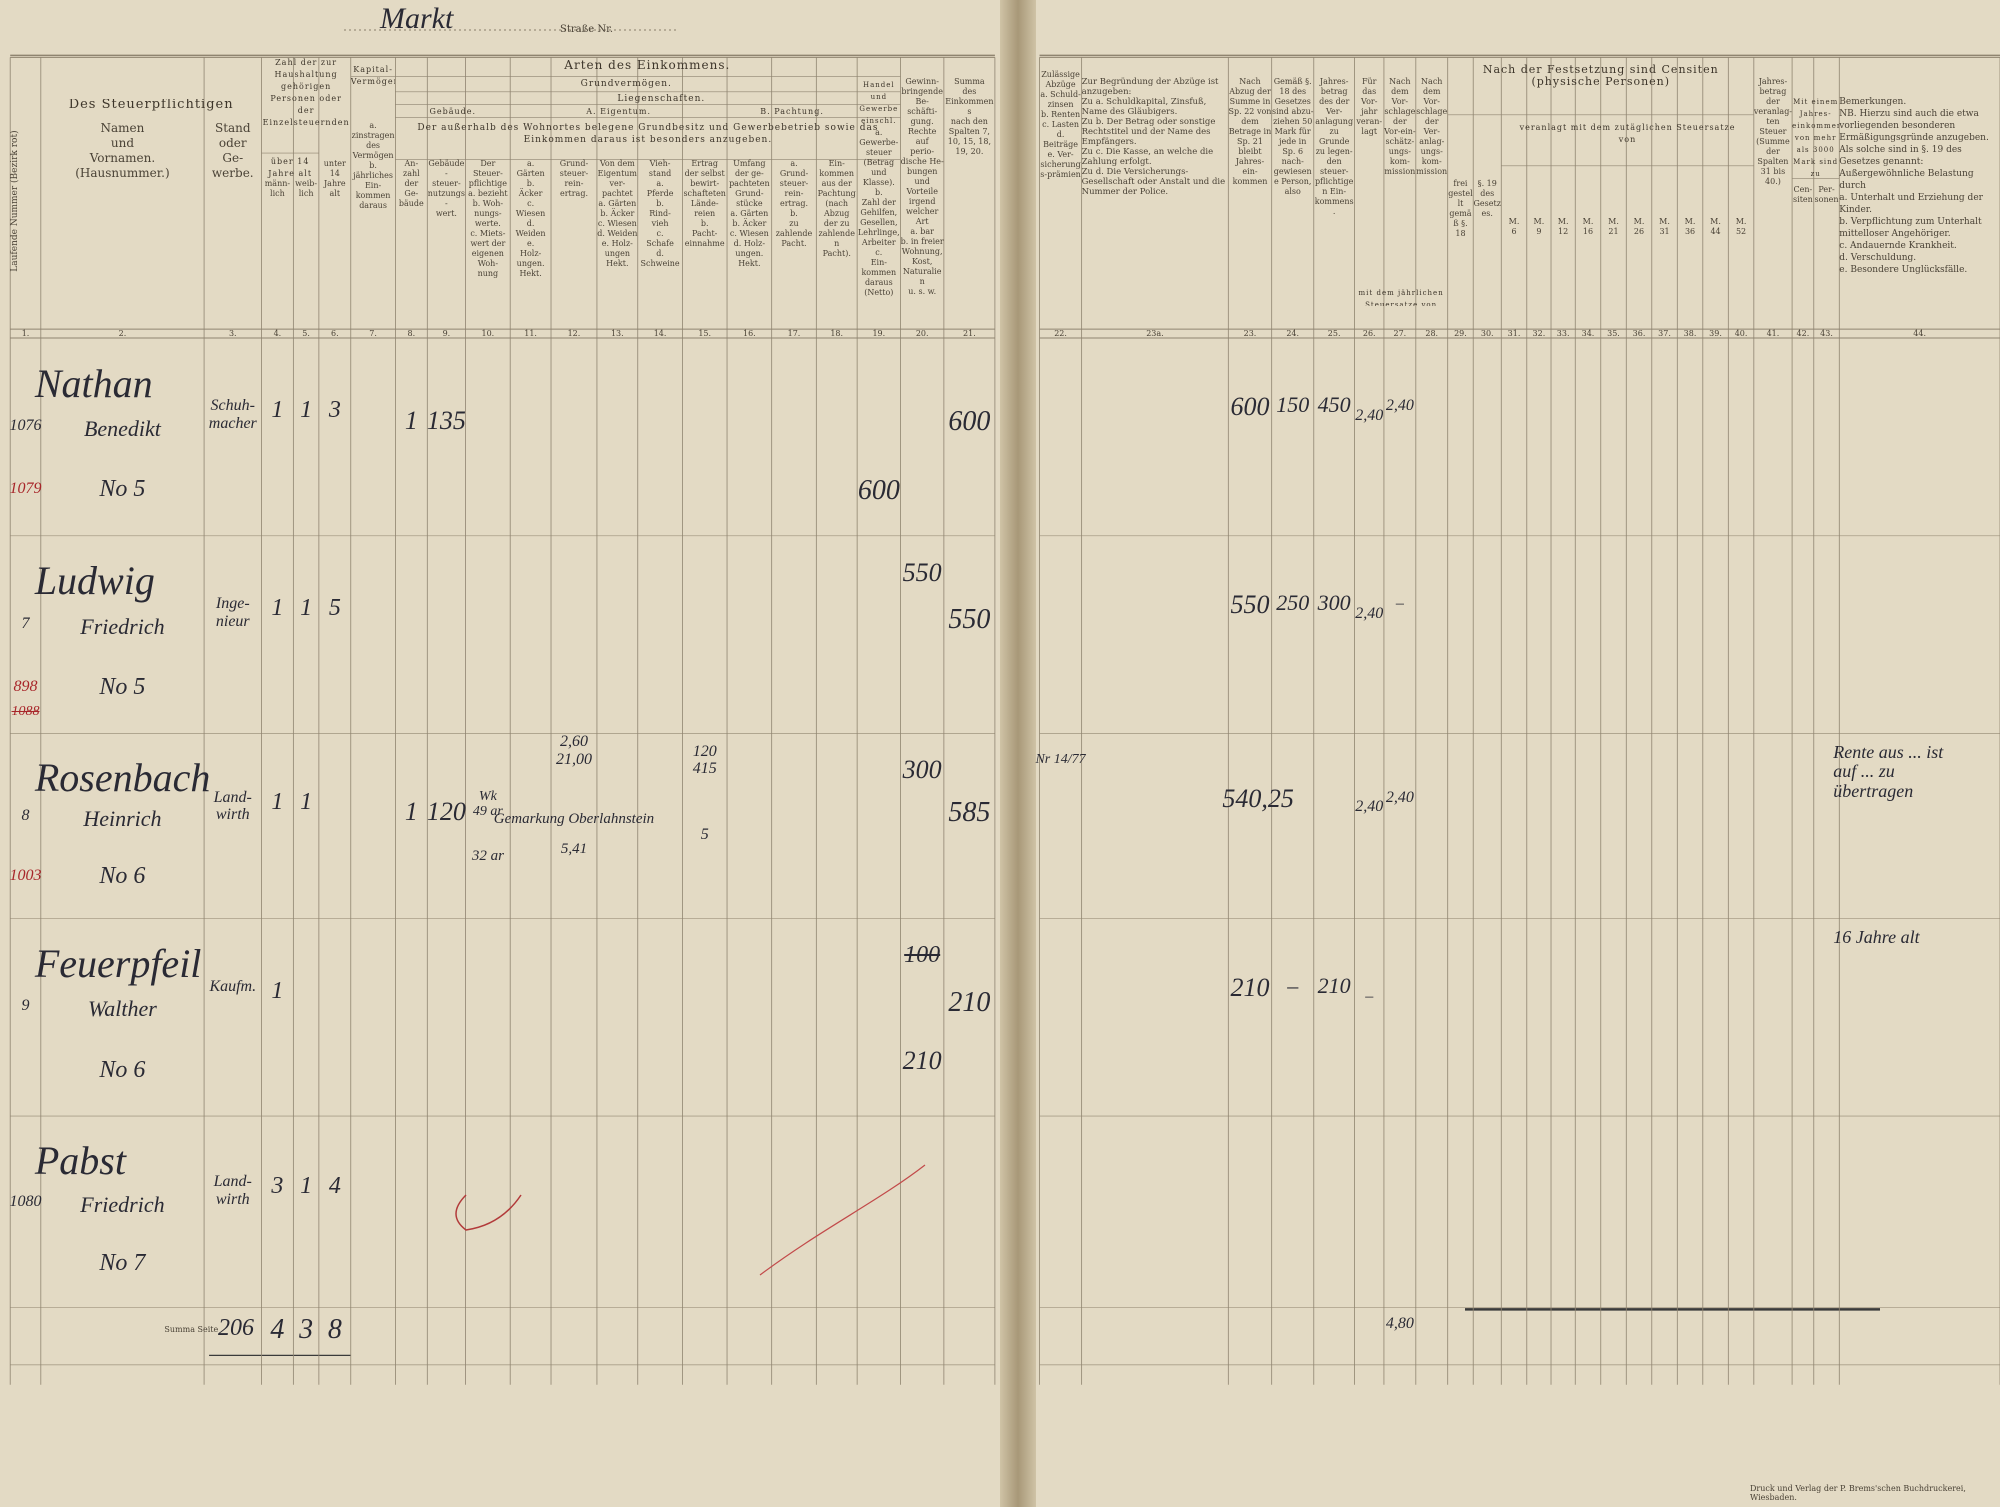 This screenshot has height=1507, width=2000. I want to click on column-number: 42., so click(1803, 334).